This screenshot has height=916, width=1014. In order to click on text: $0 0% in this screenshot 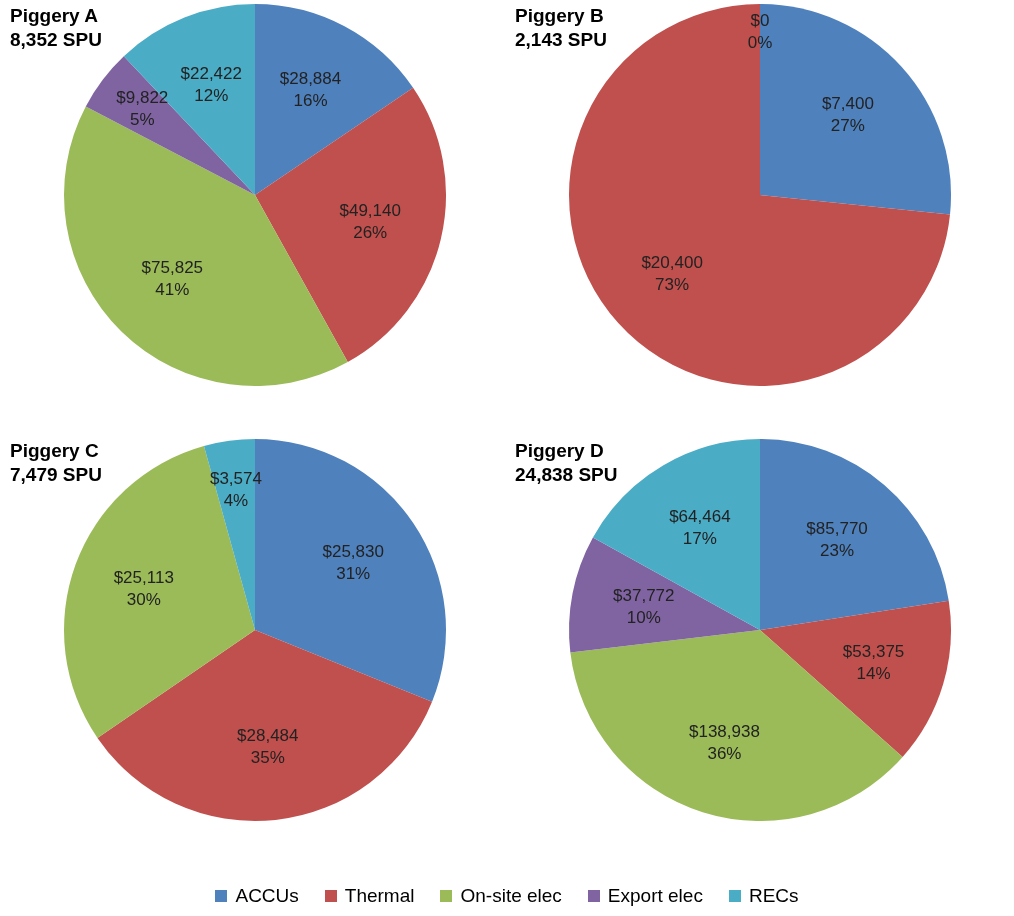, I will do `click(760, 32)`.